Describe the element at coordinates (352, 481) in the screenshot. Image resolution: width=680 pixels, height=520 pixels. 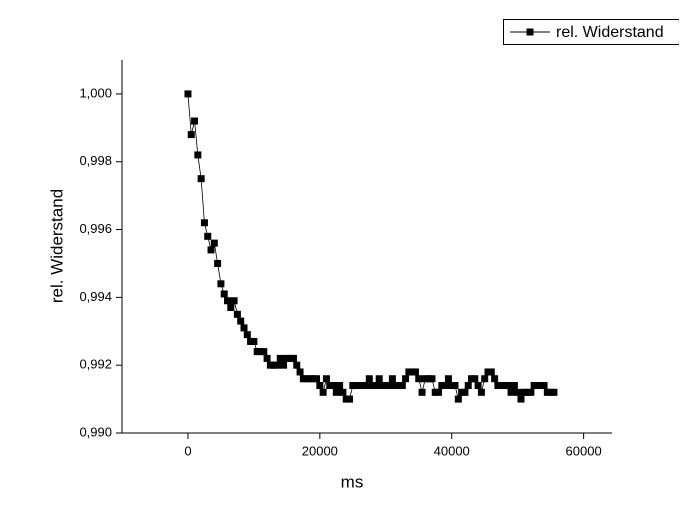
I see `x-axis-label: ms` at that location.